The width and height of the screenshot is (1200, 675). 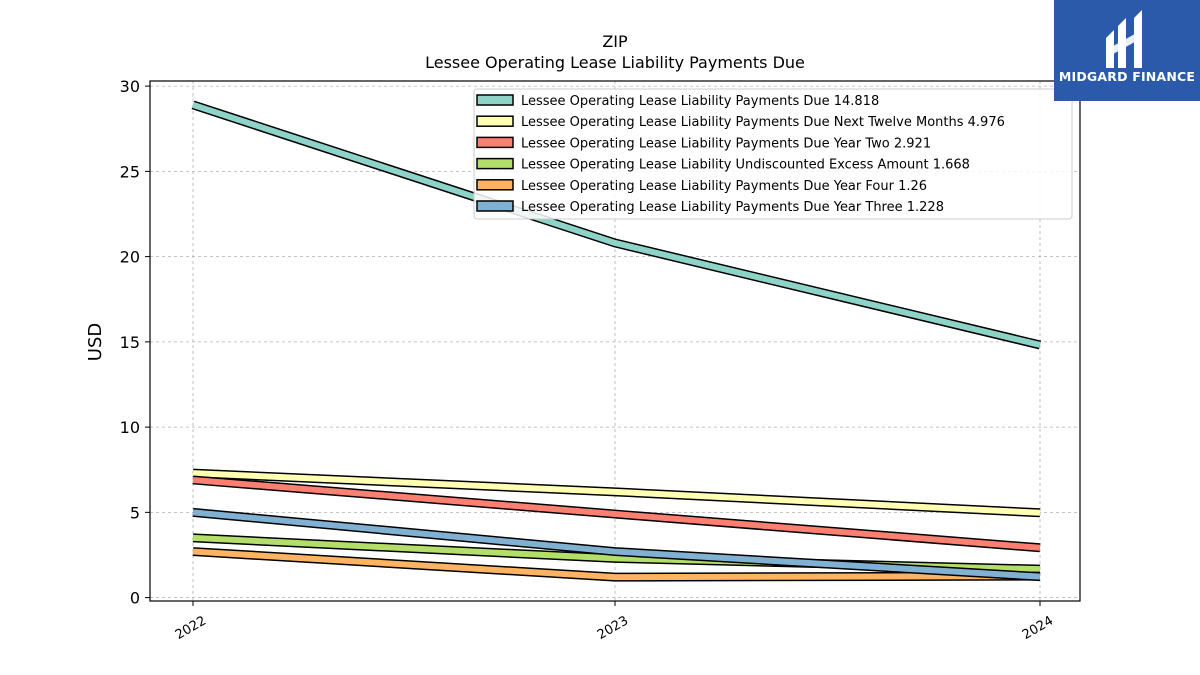 What do you see at coordinates (95, 342) in the screenshot?
I see `y-axis-label: USD` at bounding box center [95, 342].